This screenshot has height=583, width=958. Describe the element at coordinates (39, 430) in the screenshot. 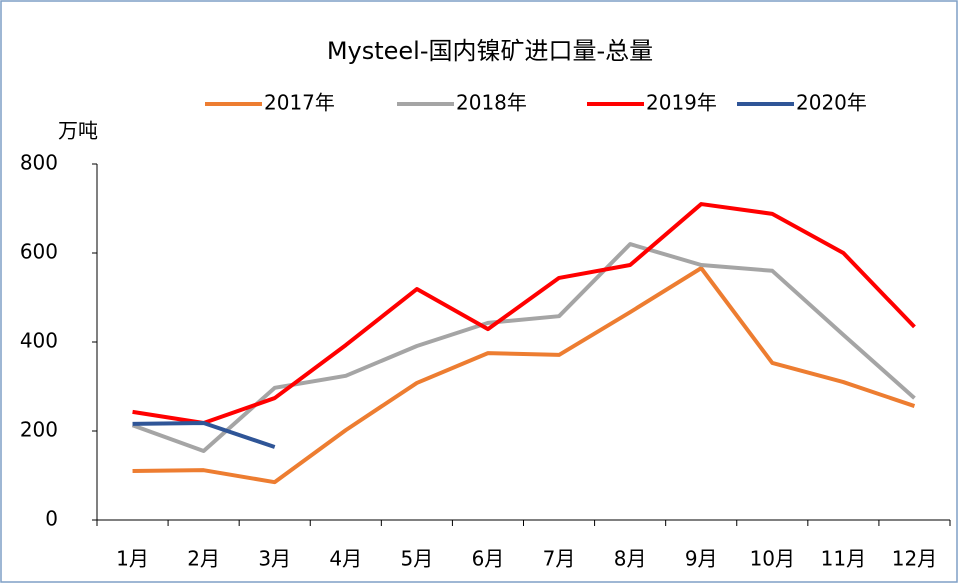

I see `y-tick-label: 200` at that location.